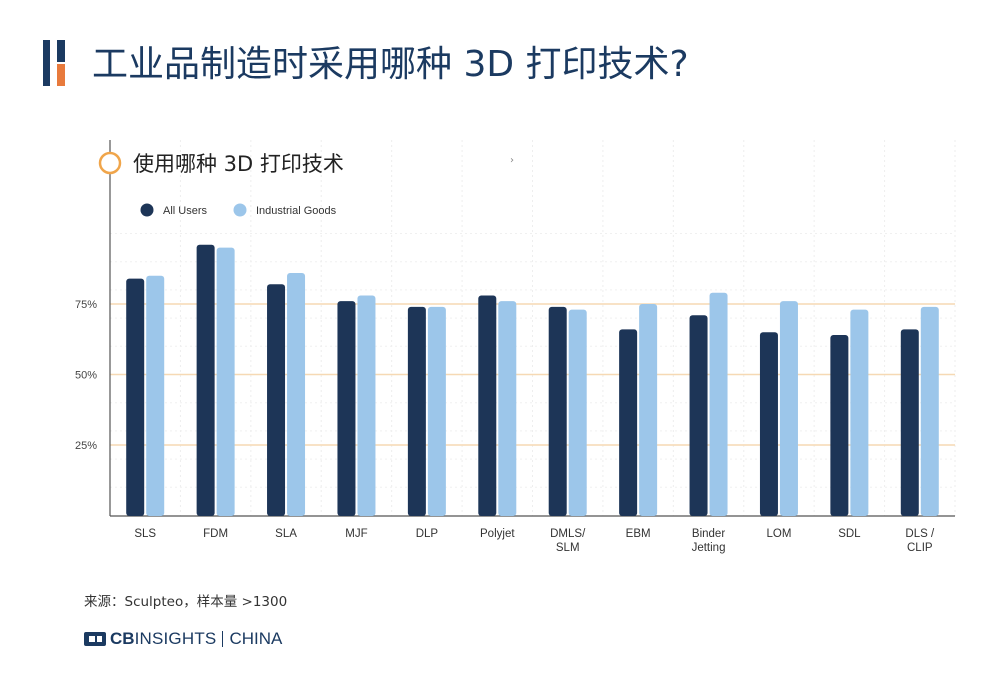 The height and width of the screenshot is (682, 1000). I want to click on x-tick-label: DLP, so click(427, 534).